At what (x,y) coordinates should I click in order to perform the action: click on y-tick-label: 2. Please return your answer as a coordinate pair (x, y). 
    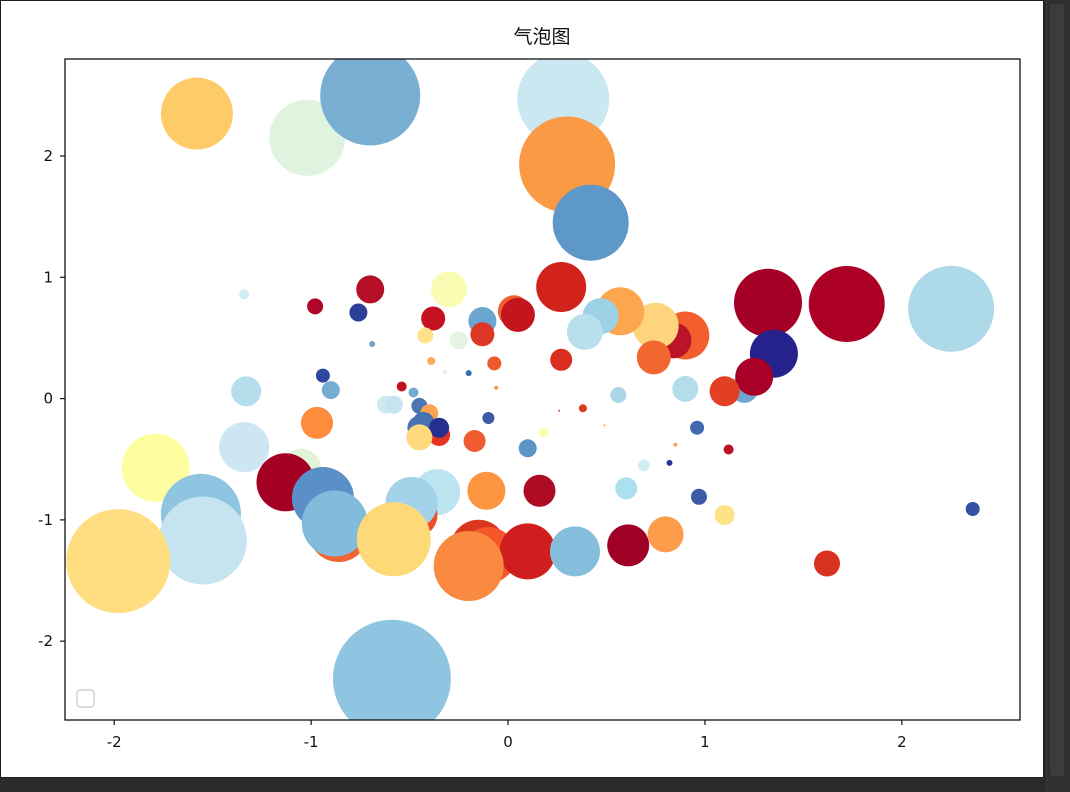
    Looking at the image, I should click on (48, 156).